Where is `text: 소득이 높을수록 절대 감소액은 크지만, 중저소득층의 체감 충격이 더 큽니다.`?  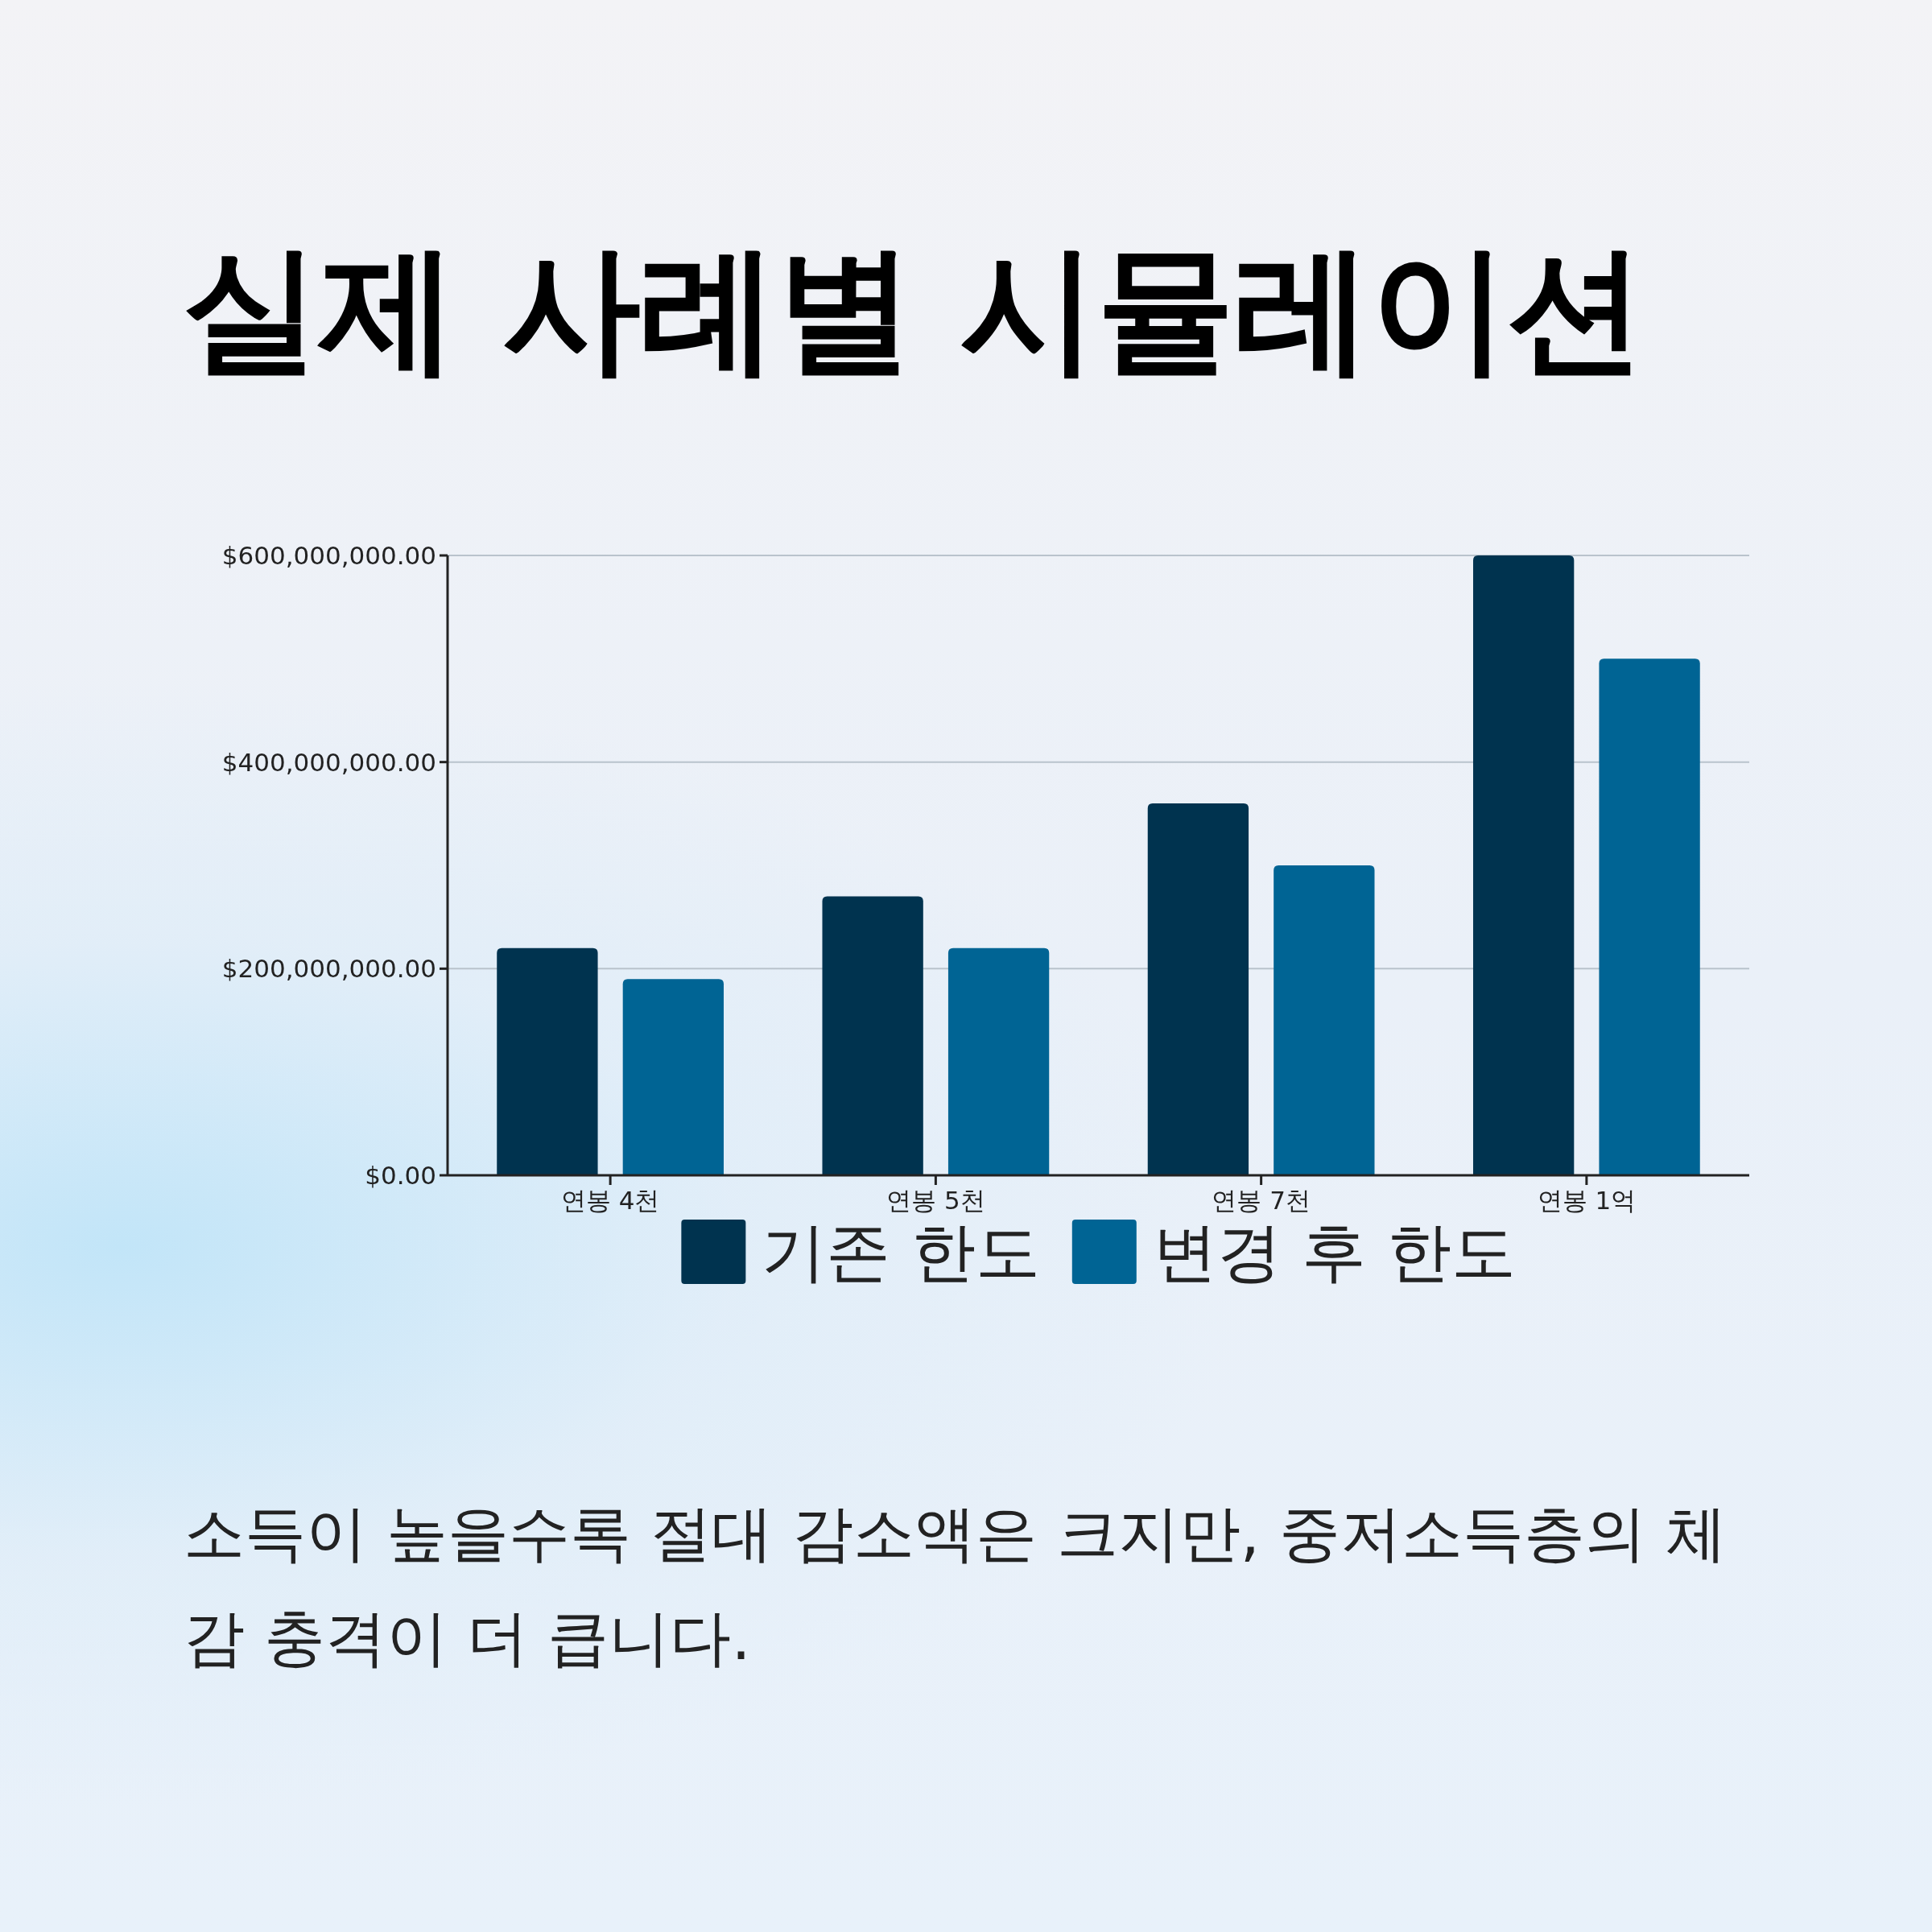
text: 소득이 높을수록 절대 감소액은 크지만, 중저소득층의 체감 충격이 더 큽니다. is located at coordinates (956, 1585).